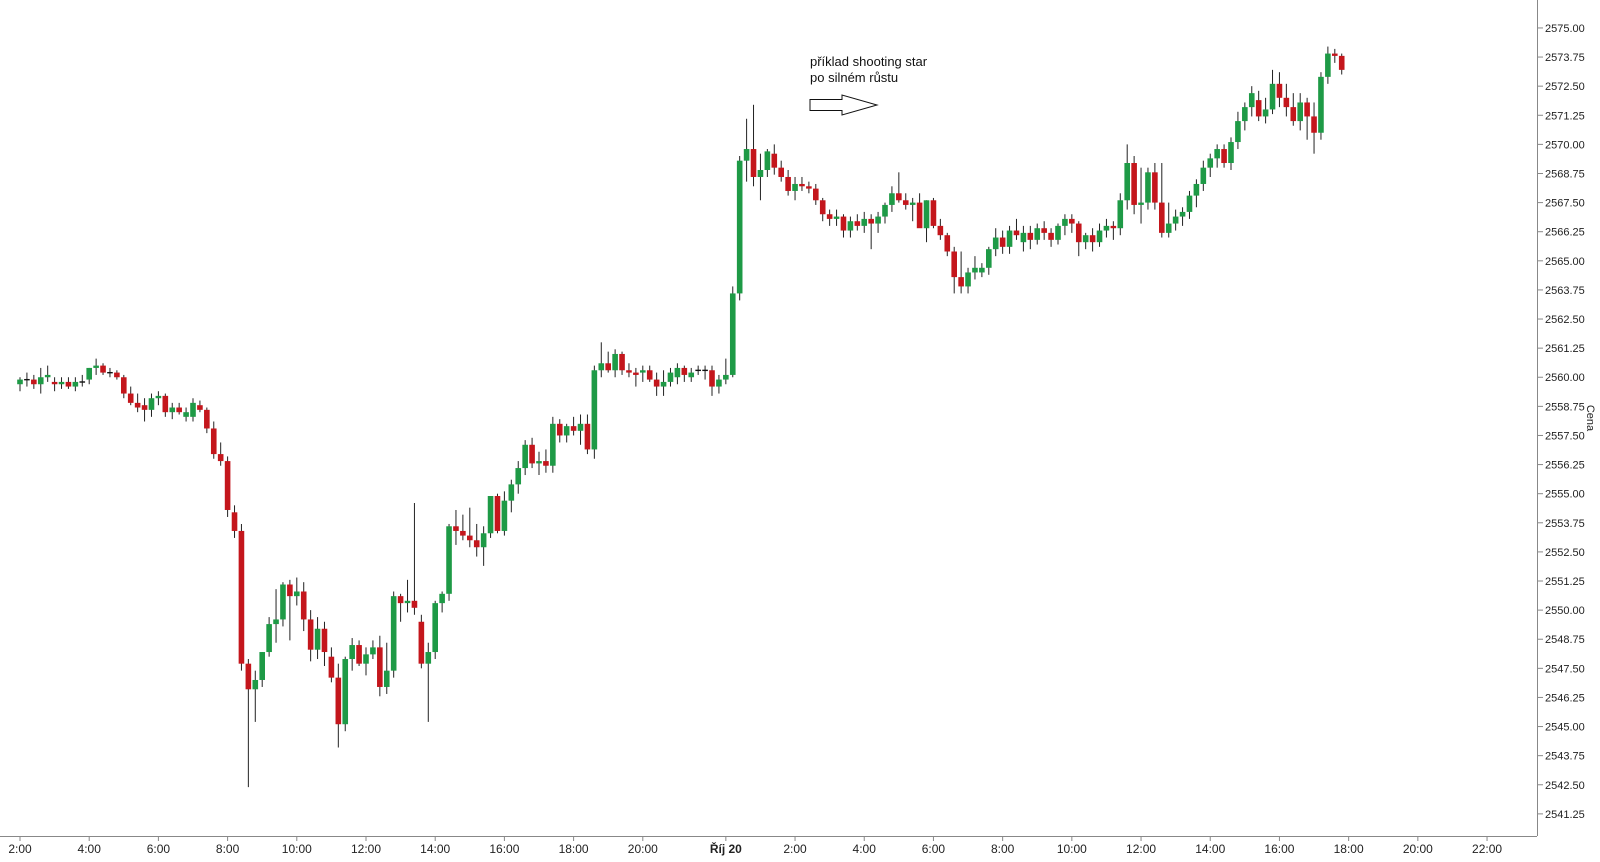 The image size is (1600, 862). I want to click on y-tick-label: 2555.00, so click(1565, 495).